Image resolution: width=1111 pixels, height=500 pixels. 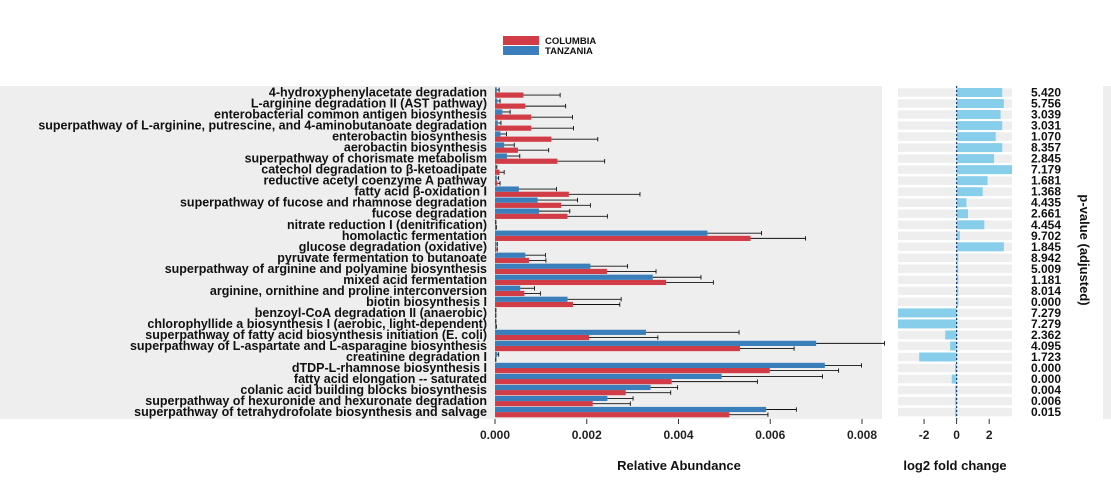 What do you see at coordinates (1046, 225) in the screenshot?
I see `p-value-label: 4.454` at bounding box center [1046, 225].